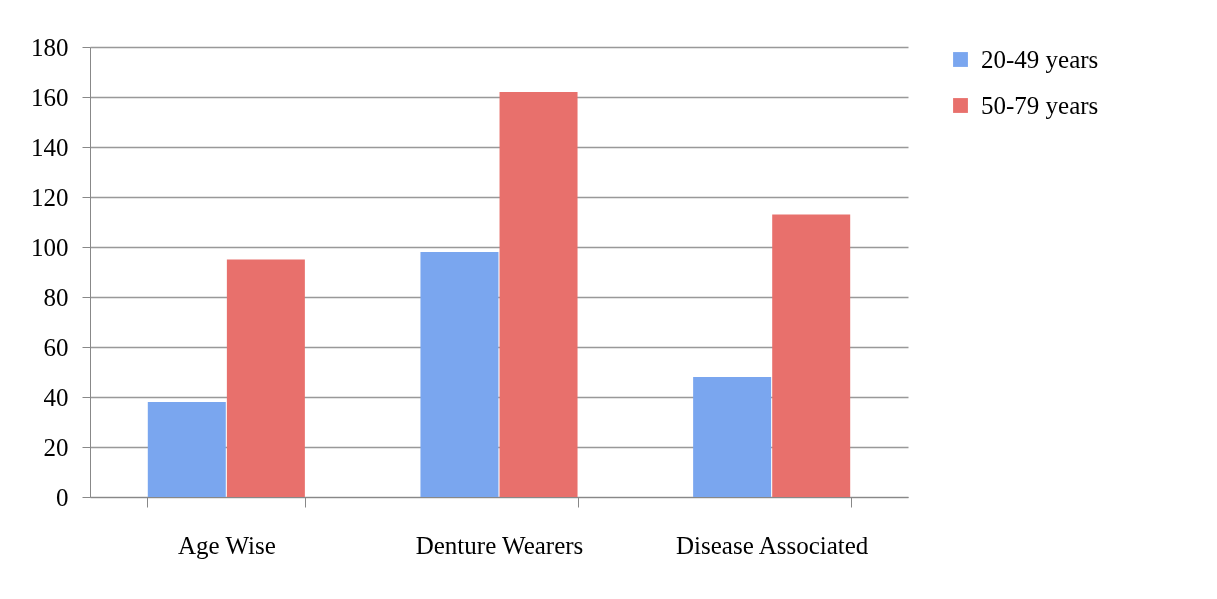  I want to click on y-tick-label: 140, so click(50, 147).